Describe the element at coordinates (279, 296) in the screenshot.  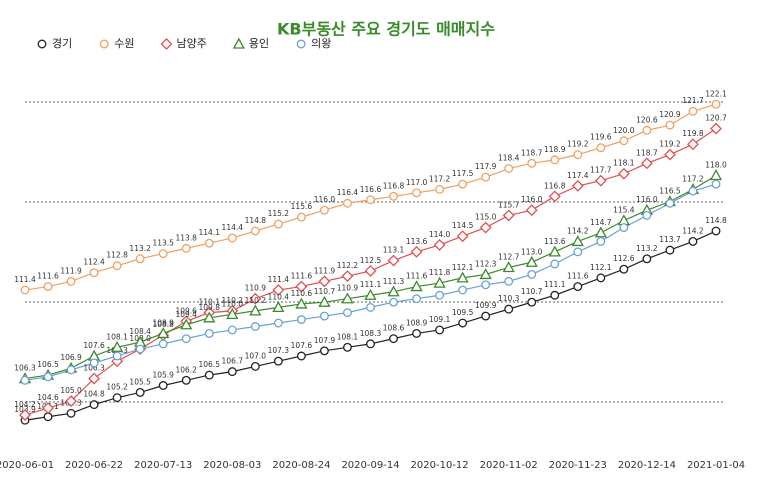
I see `value-label: 110.4` at that location.